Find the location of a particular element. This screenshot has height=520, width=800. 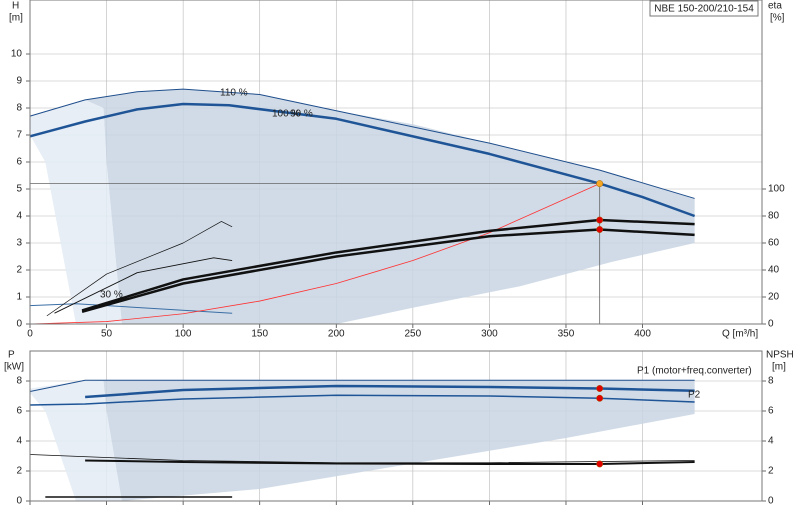

annotation: 90 % is located at coordinates (301, 114).